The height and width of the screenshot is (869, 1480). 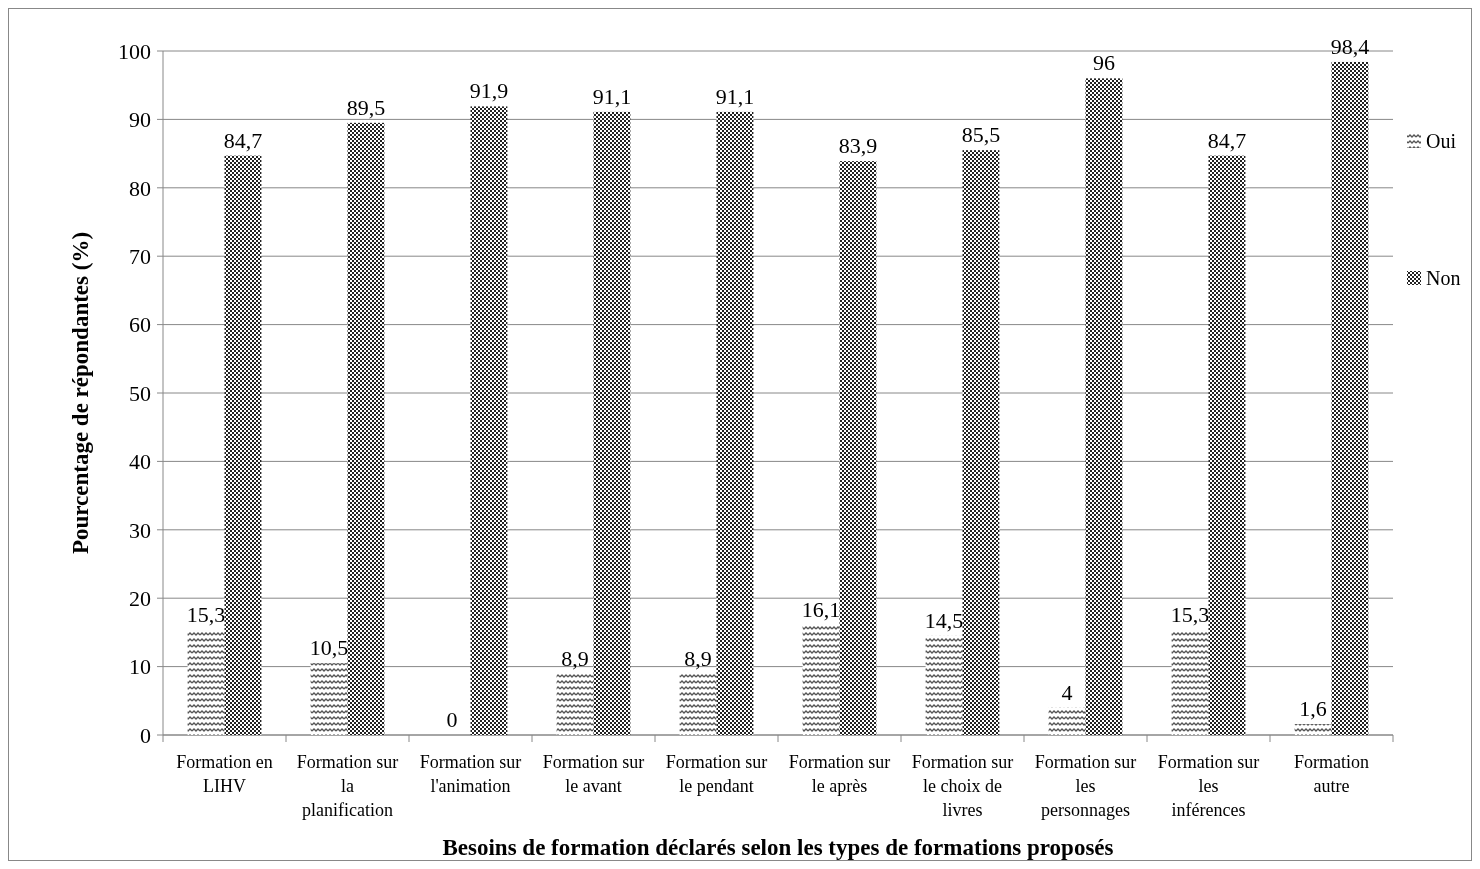 What do you see at coordinates (1350, 46) in the screenshot?
I see `data-label: 98,4` at bounding box center [1350, 46].